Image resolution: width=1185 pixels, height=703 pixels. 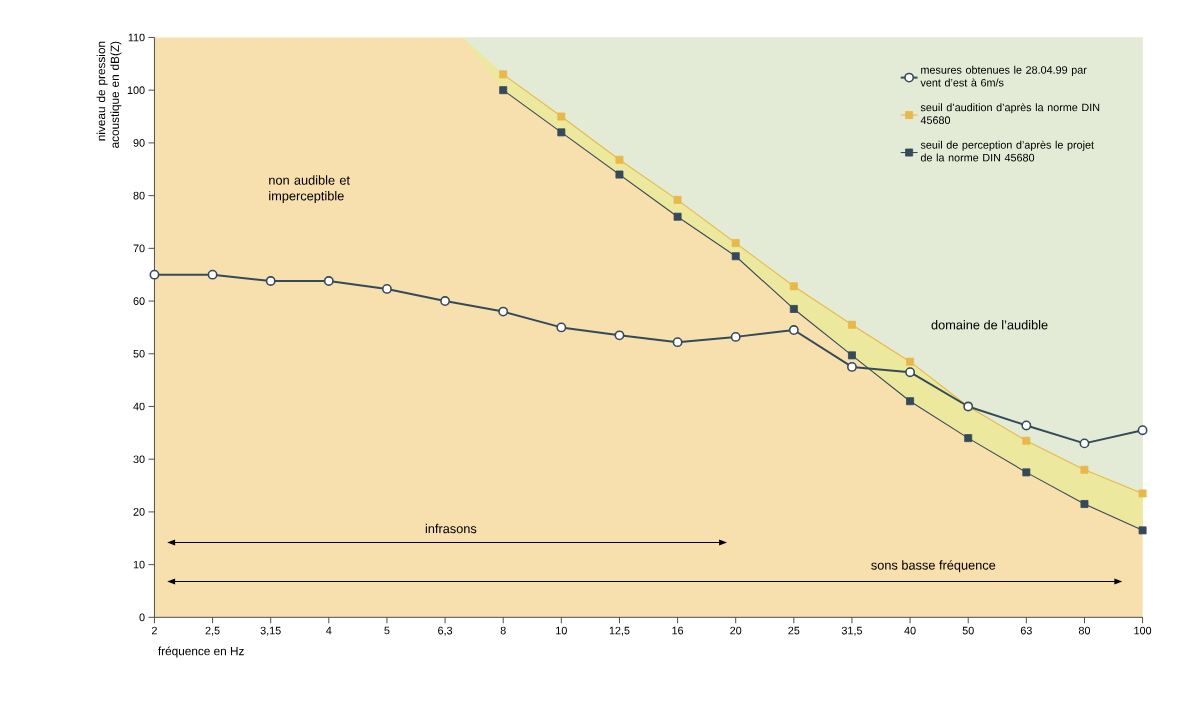 What do you see at coordinates (154, 630) in the screenshot?
I see `x-tick-label: 2` at bounding box center [154, 630].